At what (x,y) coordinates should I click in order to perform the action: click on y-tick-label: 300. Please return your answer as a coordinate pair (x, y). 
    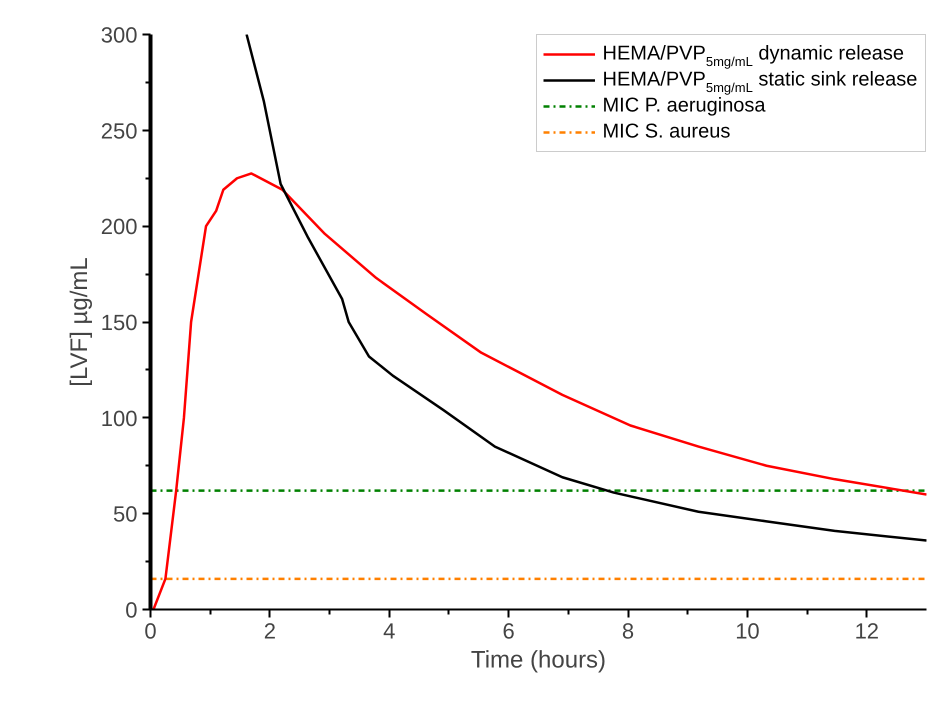
    Looking at the image, I should click on (119, 35).